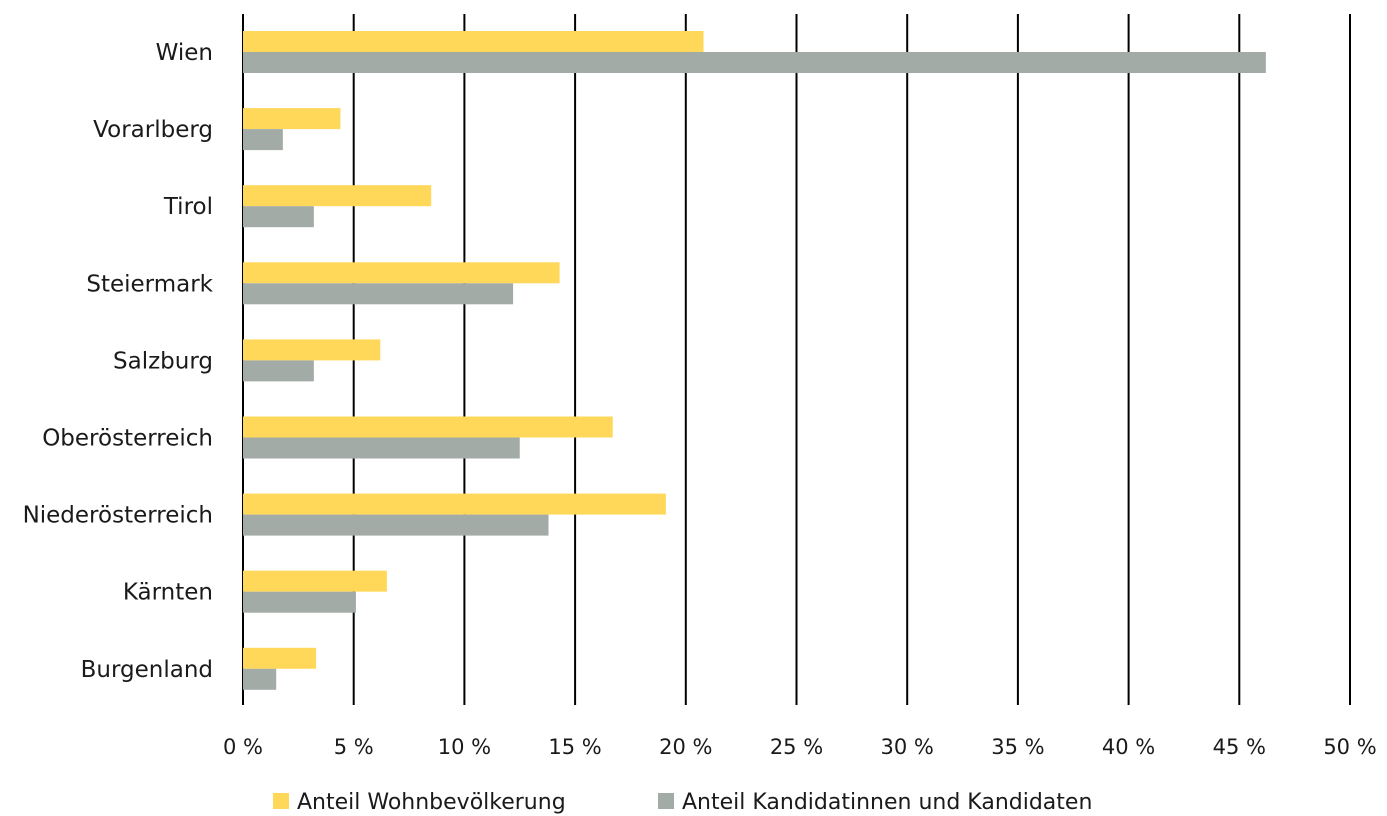 Image resolution: width=1387 pixels, height=816 pixels. Describe the element at coordinates (574, 747) in the screenshot. I see `x-tick-label-15: 15 %` at that location.